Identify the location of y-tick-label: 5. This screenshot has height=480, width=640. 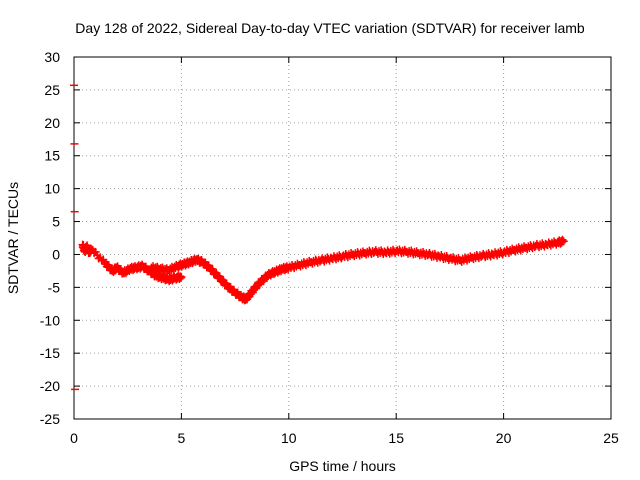
(56, 222).